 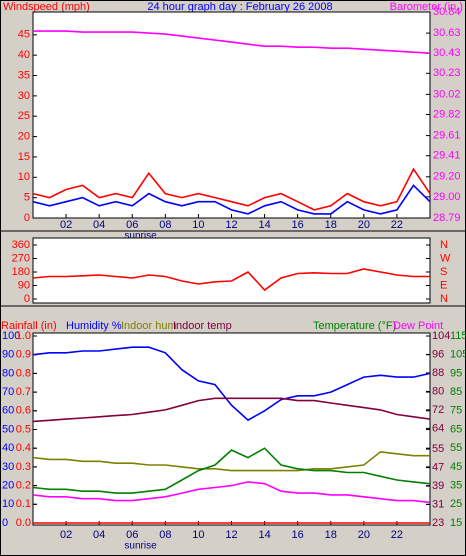 What do you see at coordinates (456, 429) in the screenshot?
I see `y2-tick-label: 65` at bounding box center [456, 429].